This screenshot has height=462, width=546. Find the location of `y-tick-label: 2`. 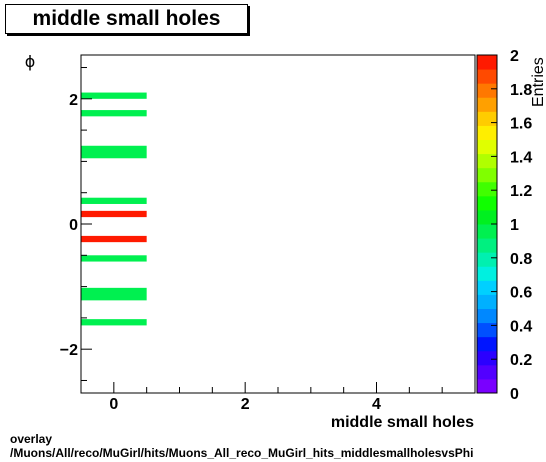

y-tick-label: 2 is located at coordinates (73, 100).